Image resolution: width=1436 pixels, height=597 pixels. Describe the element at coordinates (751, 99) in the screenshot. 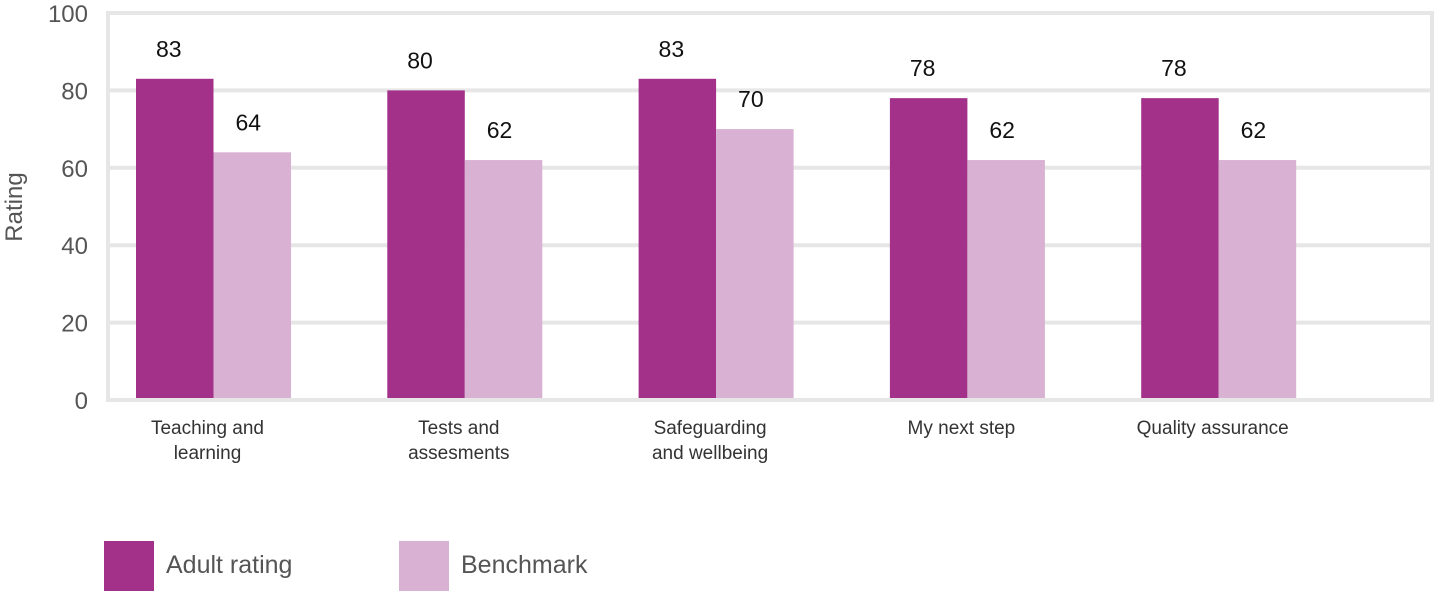

I see `data-label: 70` at that location.